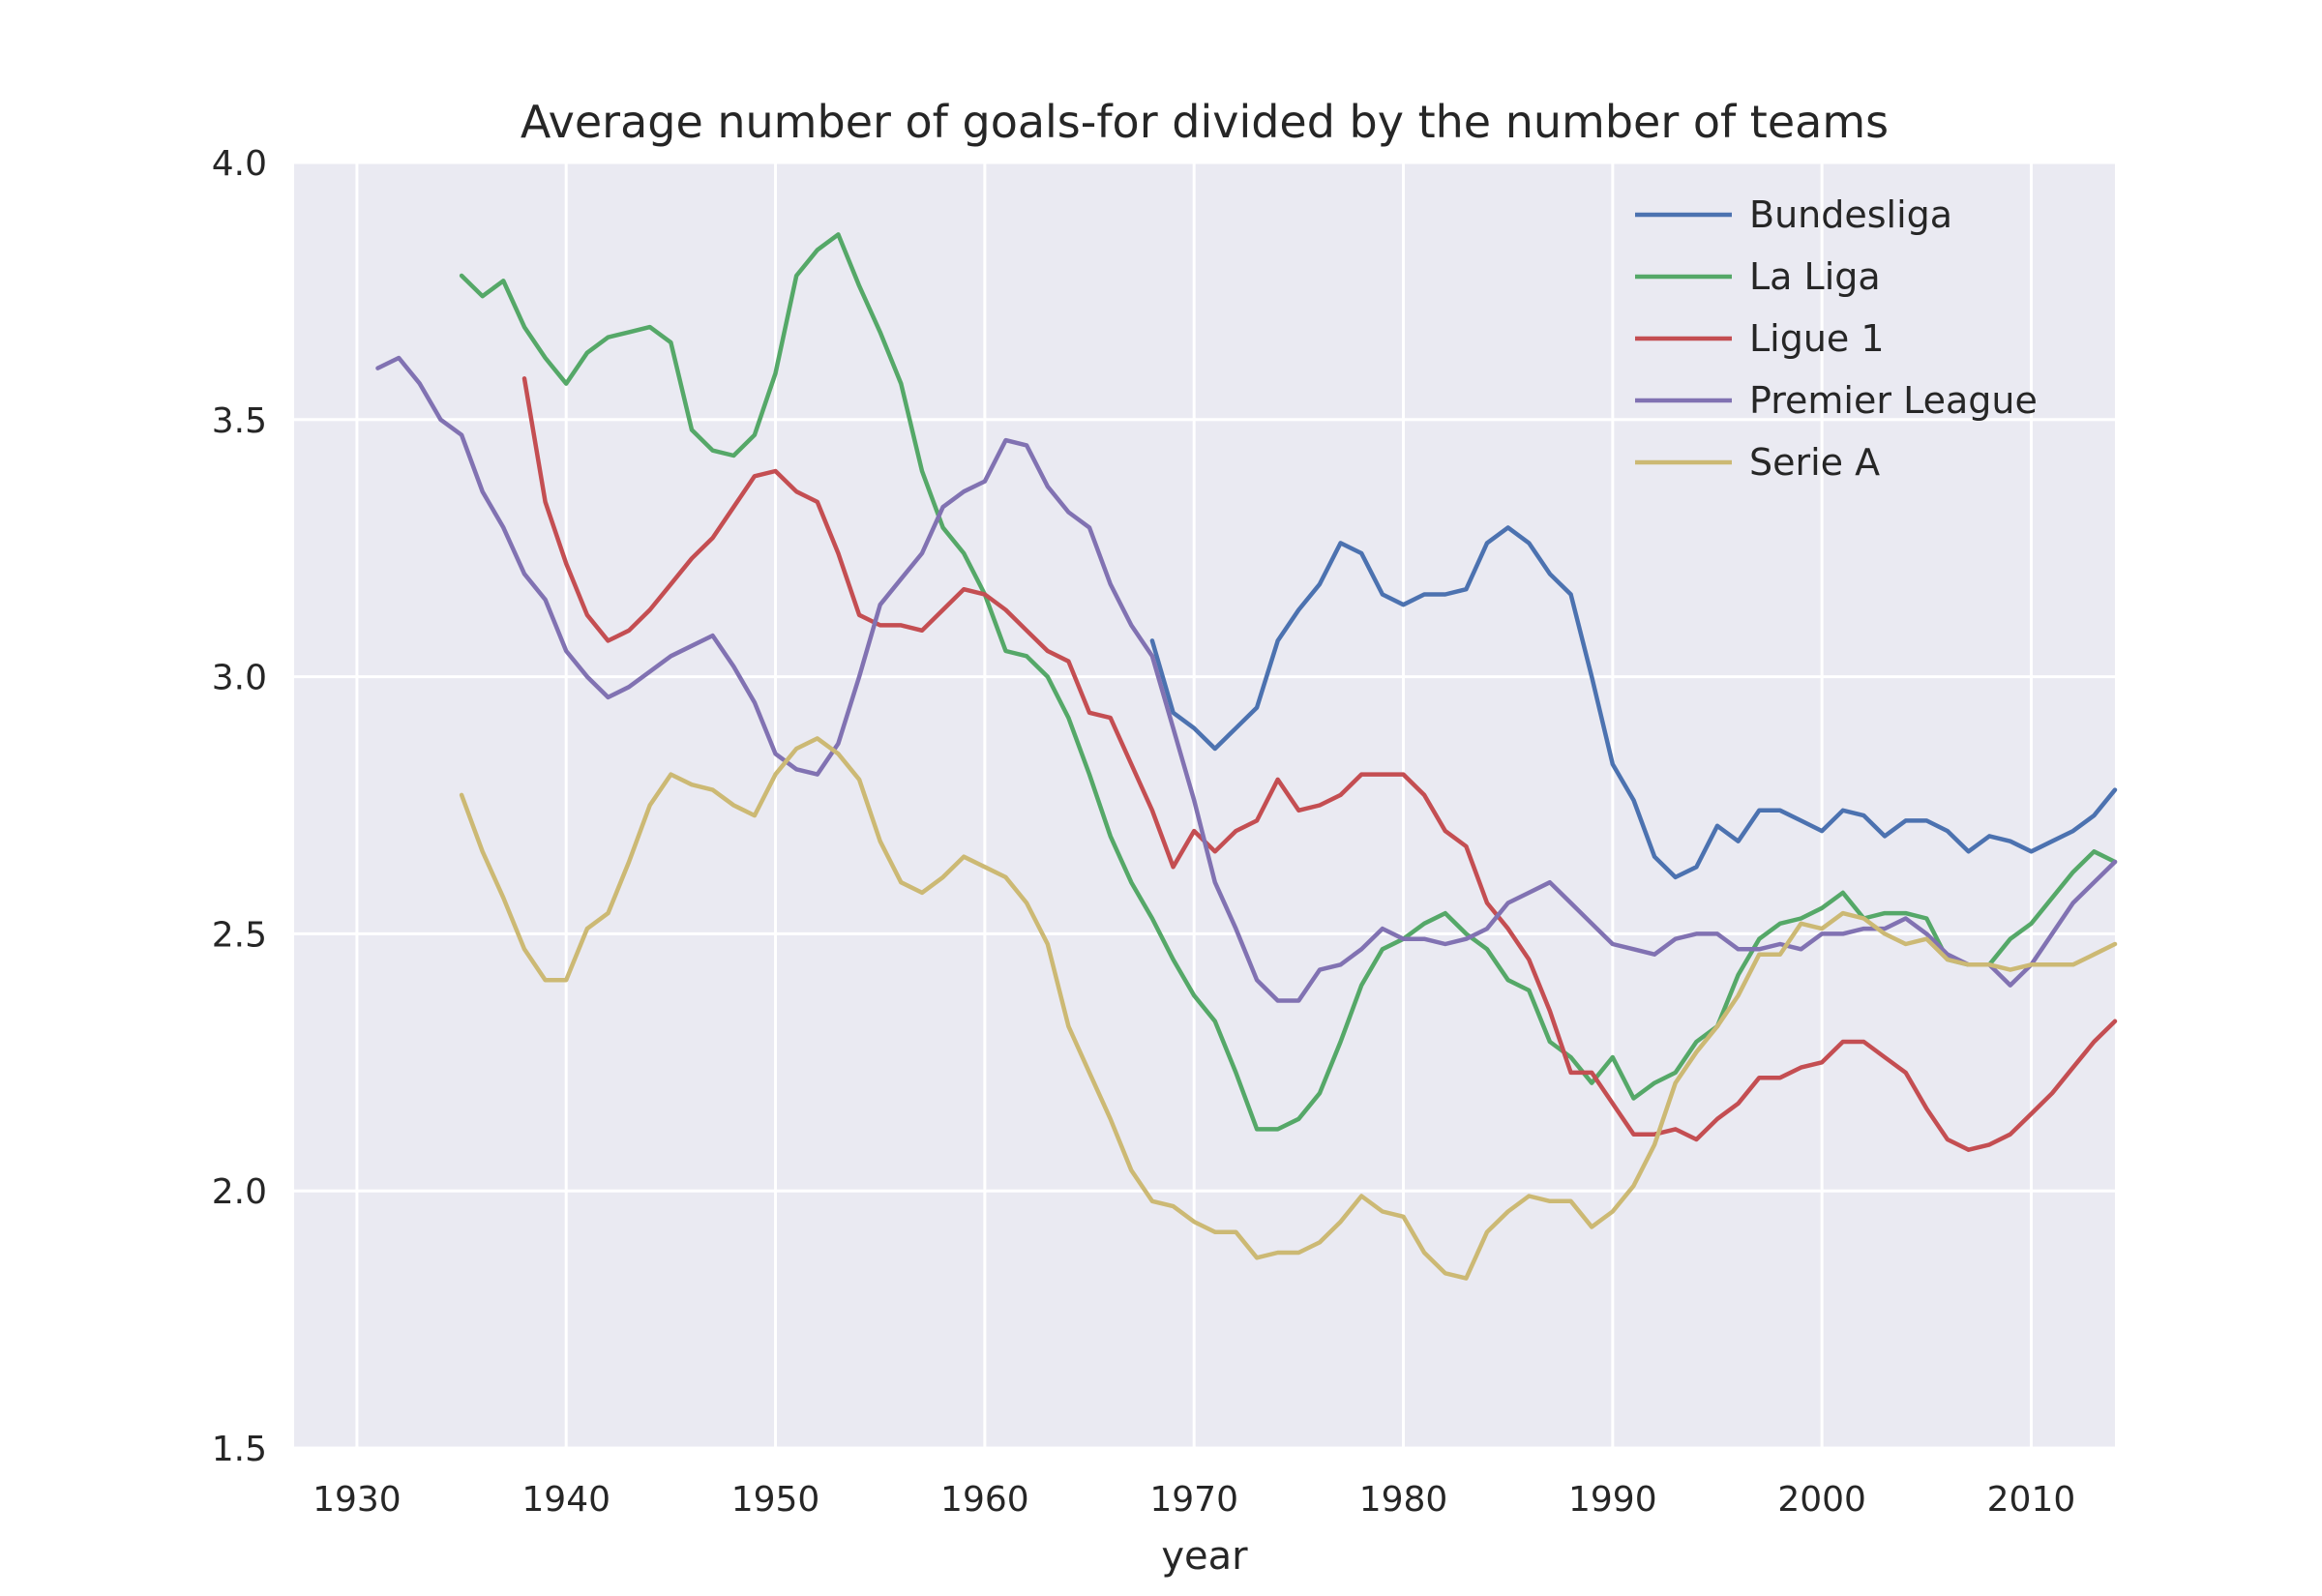 Image resolution: width=2322 pixels, height=1596 pixels. Describe the element at coordinates (239, 1449) in the screenshot. I see `y-tick-label: 1.5` at that location.